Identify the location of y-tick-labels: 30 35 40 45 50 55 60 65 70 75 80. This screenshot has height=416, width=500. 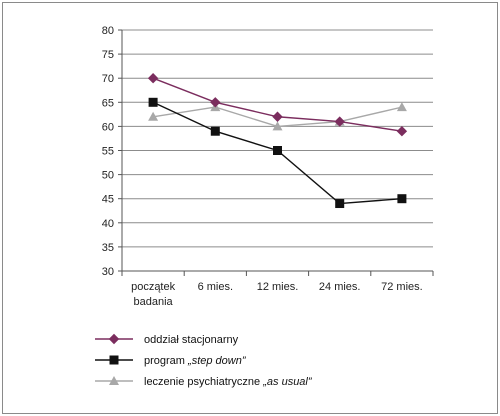
(108, 151).